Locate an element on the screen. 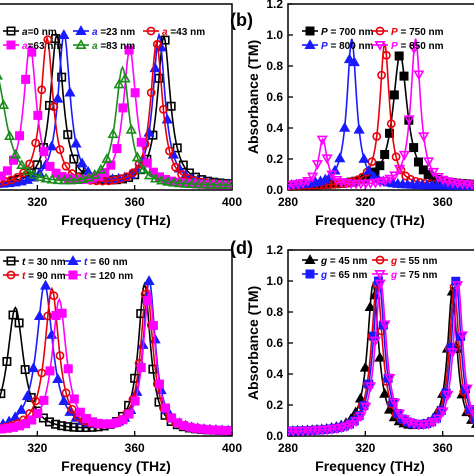  series-a-83-nm is located at coordinates (116, 127).